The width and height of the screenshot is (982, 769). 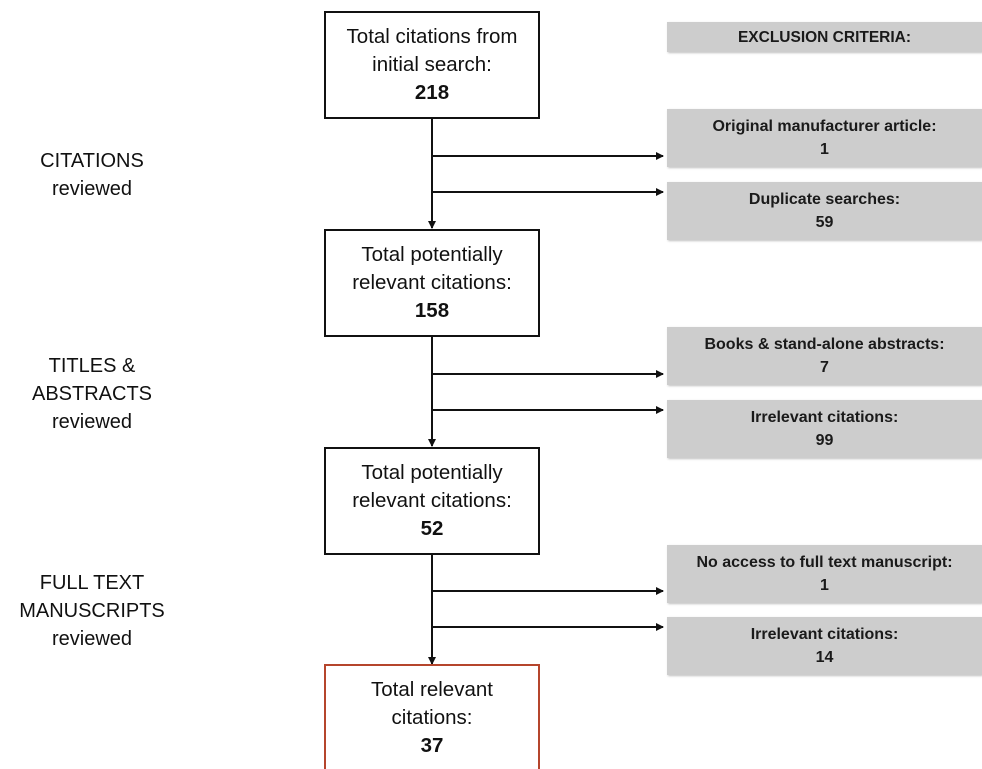 I want to click on potentially-relevant-box-2: Total potentially relevant citations: 52, so click(x=432, y=501).